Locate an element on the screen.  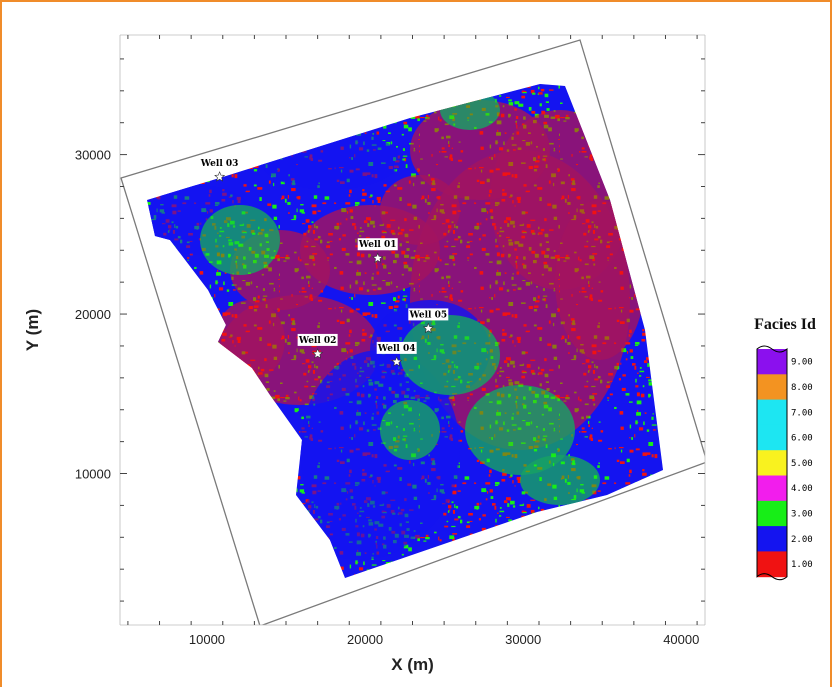
well-marker: Well 01 is located at coordinates (377, 250).